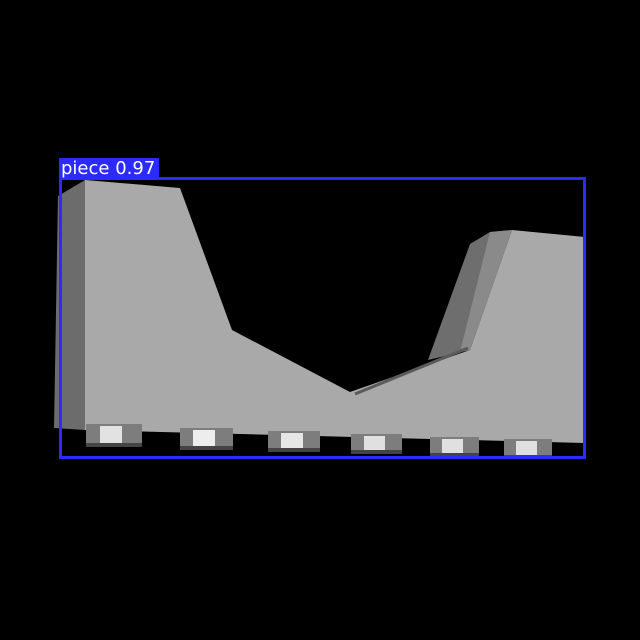 The width and height of the screenshot is (640, 640). Describe the element at coordinates (411, 371) in the screenshot. I see `ledge-edge` at that location.